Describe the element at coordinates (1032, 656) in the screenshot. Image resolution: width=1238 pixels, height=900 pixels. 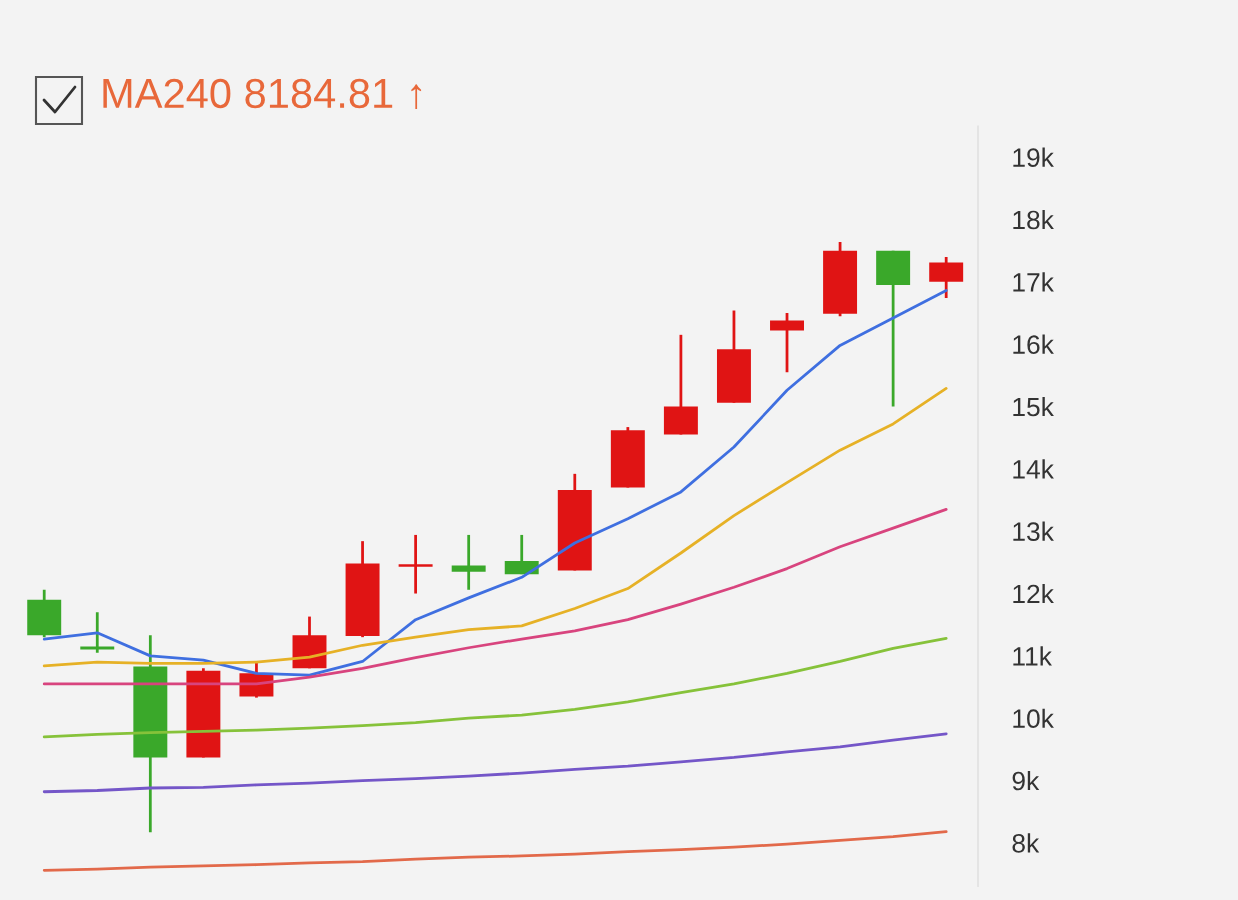
I see `y-tick-label: 11k` at that location.